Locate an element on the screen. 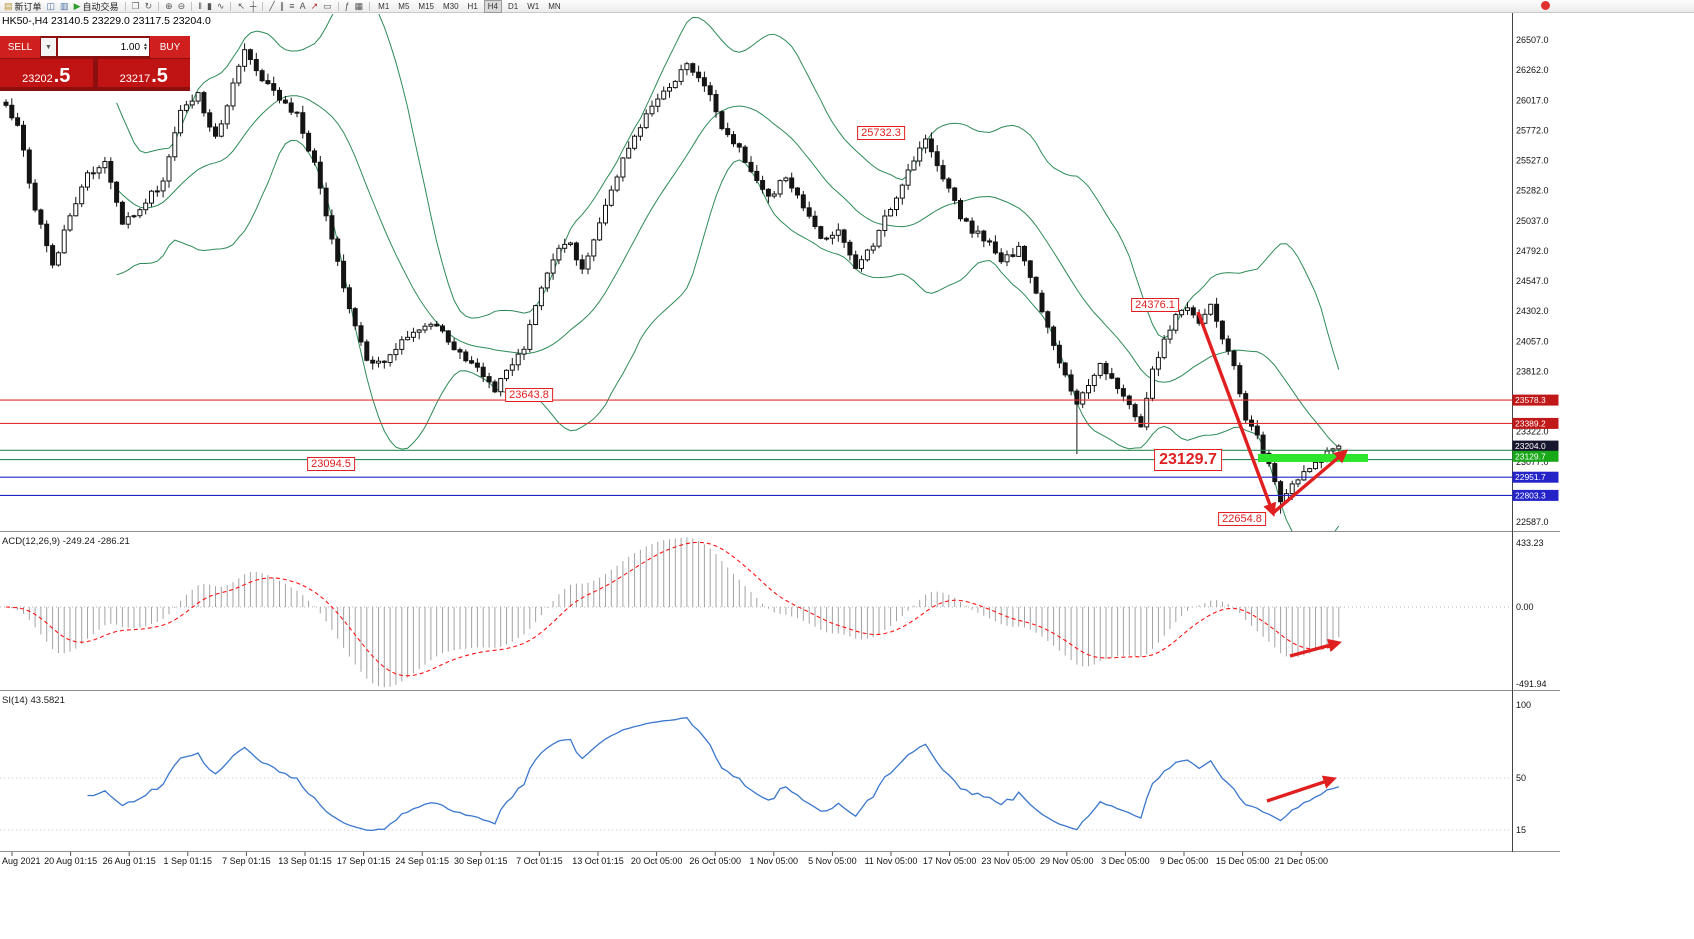 This screenshot has height=939, width=1694. svg-text: 13 Sep 01:15 is located at coordinates (305, 861).